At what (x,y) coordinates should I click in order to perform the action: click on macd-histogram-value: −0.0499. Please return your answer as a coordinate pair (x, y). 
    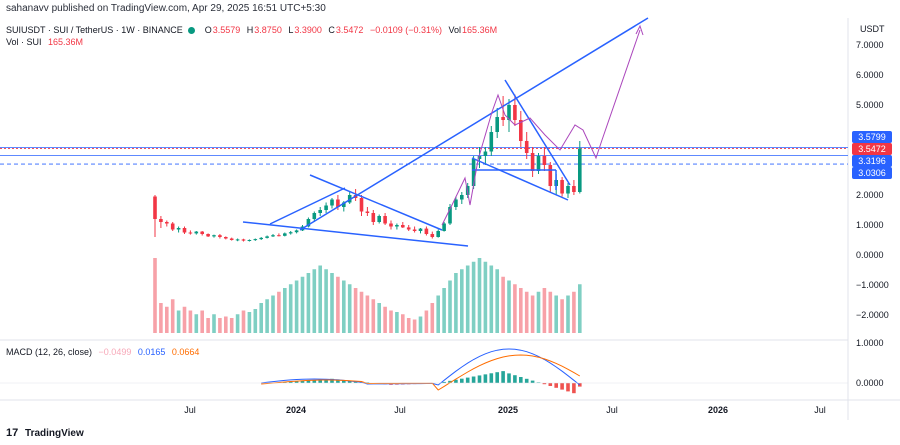
    Looking at the image, I should click on (115, 352).